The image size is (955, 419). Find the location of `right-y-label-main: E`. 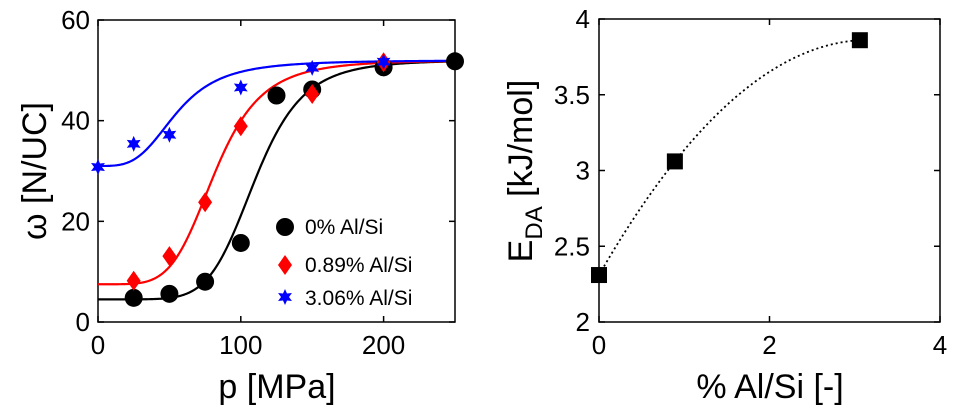

right-y-label-main: E is located at coordinates (521, 251).